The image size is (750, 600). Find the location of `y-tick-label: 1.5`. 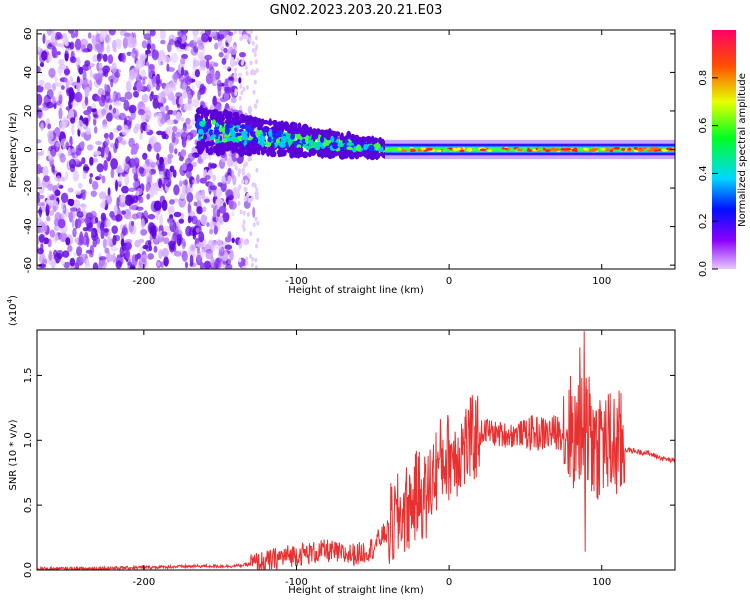

y-tick-label: 1.5 is located at coordinates (28, 375).